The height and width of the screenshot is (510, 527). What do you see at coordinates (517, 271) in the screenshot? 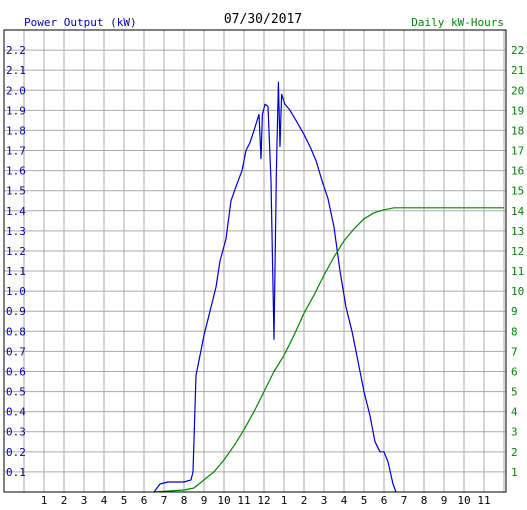
I see `right-tick-label: 11` at bounding box center [517, 271].